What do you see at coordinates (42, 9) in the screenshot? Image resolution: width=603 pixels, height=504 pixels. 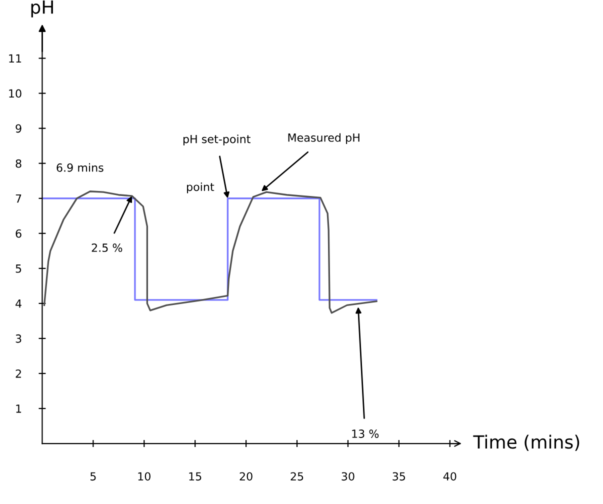 I see `y-axis-title: pH` at bounding box center [42, 9].